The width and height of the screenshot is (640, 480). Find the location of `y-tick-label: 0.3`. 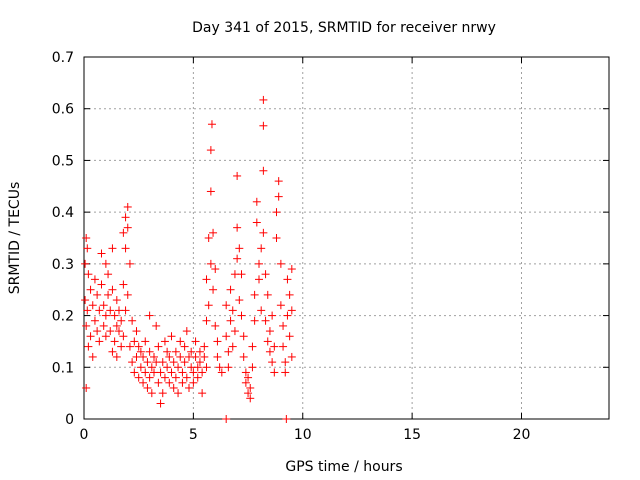

y-tick-label: 0.3 is located at coordinates (63, 265).